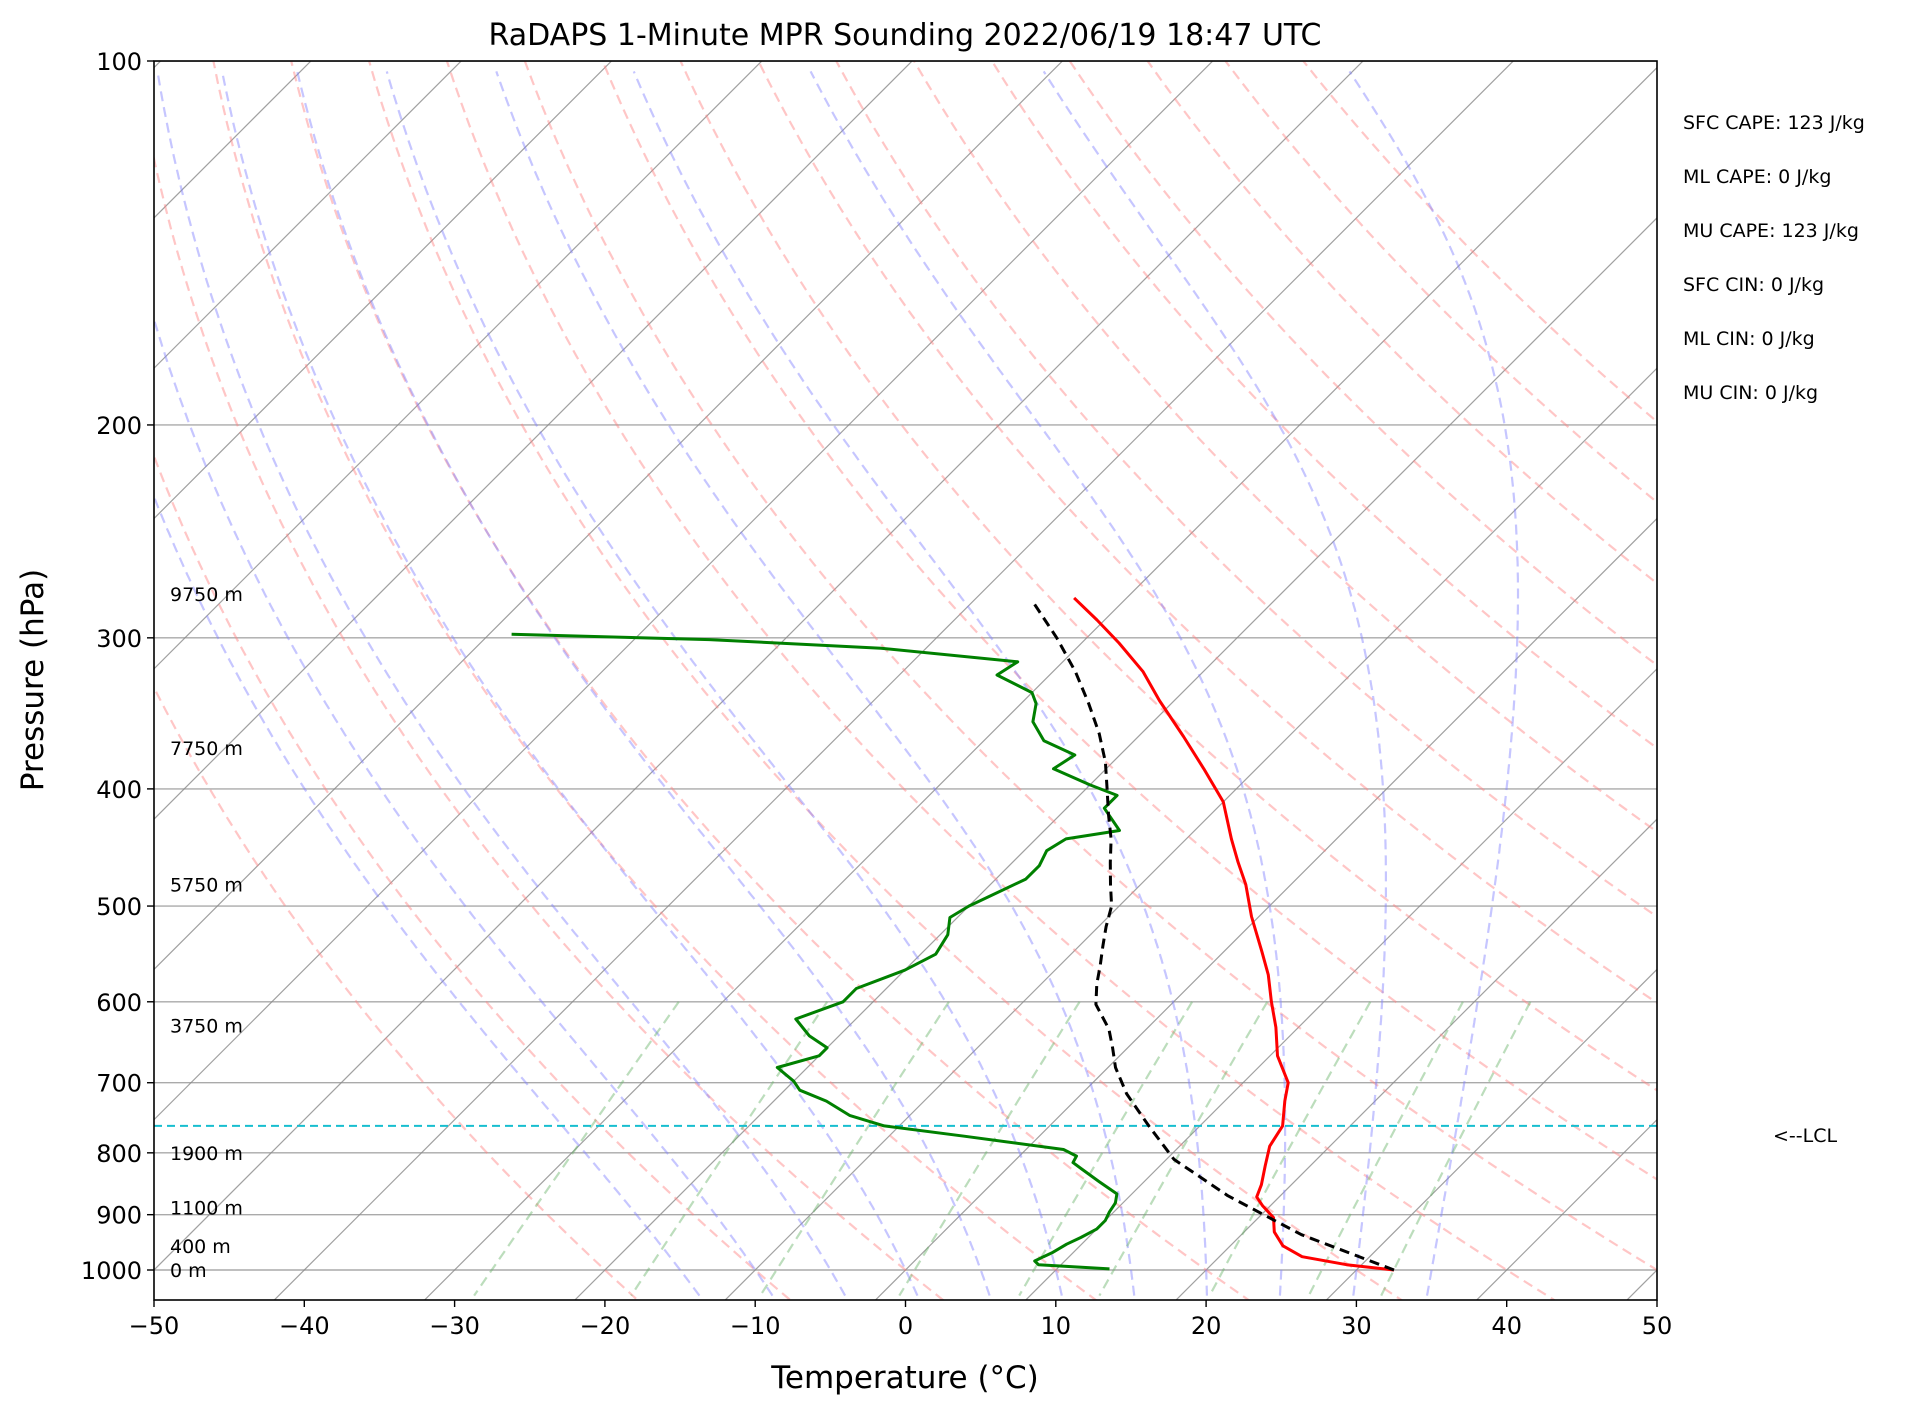 The height and width of the screenshot is (1406, 1911). What do you see at coordinates (1750, 393) in the screenshot?
I see `annotation-text: MU CIN: 0 J/kg` at bounding box center [1750, 393].